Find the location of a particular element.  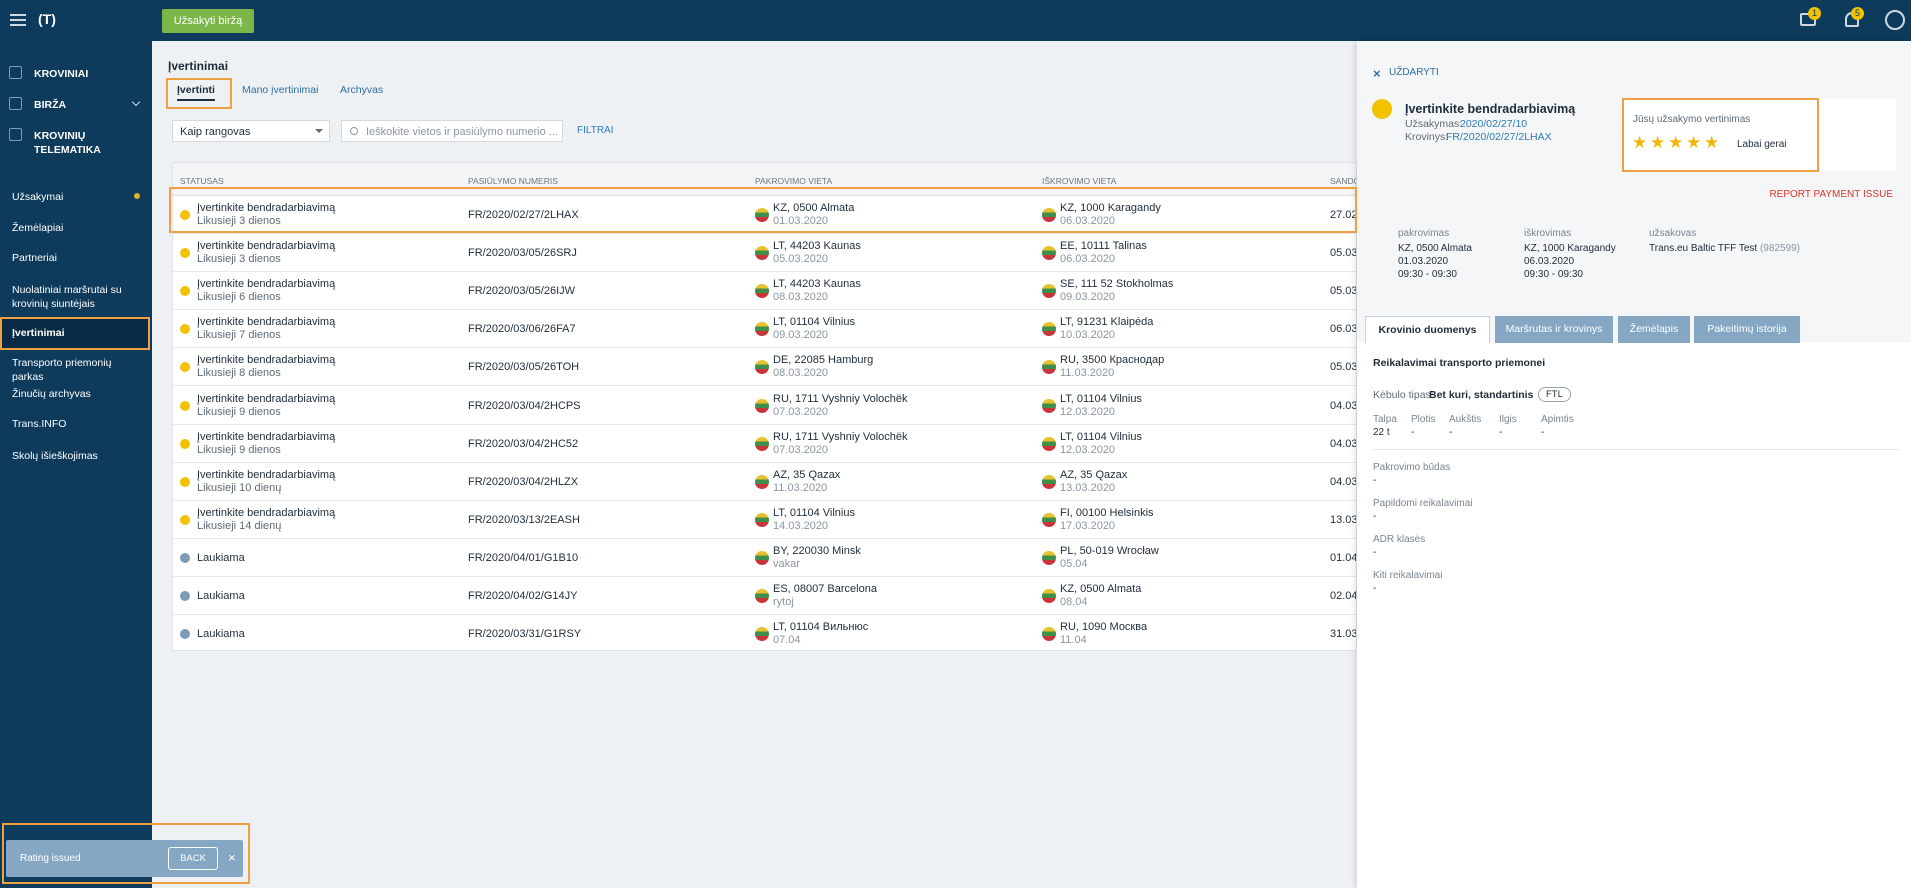

panel-tab: Krovinio duomenys is located at coordinates (1427, 329).